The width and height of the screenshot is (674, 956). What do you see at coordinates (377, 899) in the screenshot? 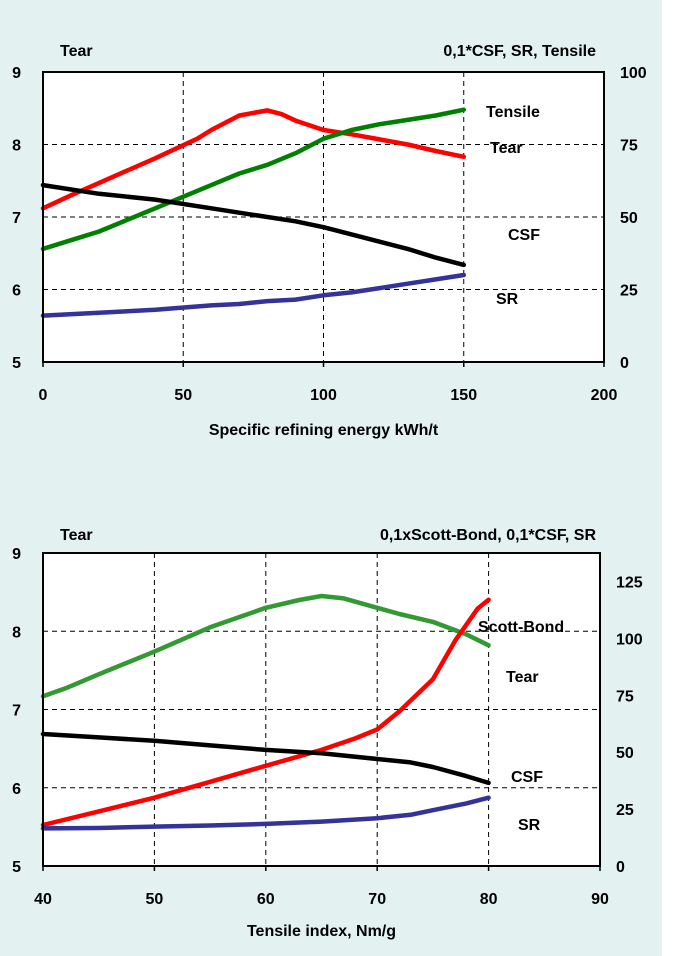
I see `x-tick-label: 70` at bounding box center [377, 899].